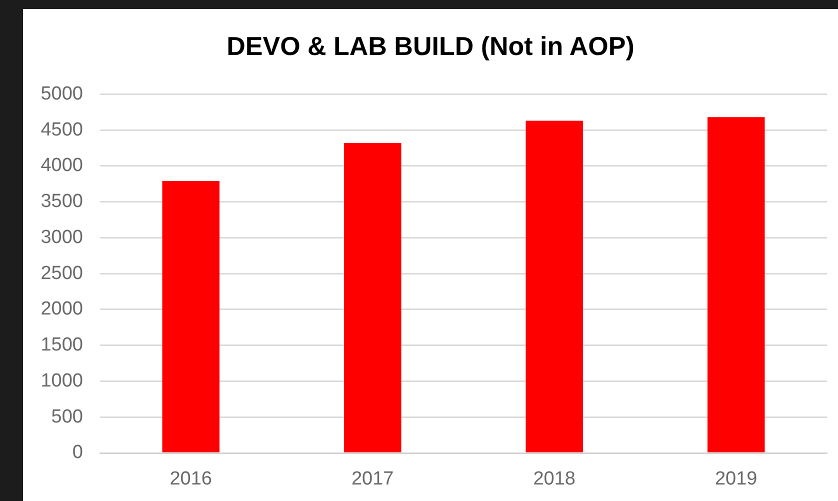 This screenshot has width=838, height=501. Describe the element at coordinates (430, 45) in the screenshot. I see `chart-title: DEVO & LAB BUILD (Not in AOP)` at that location.